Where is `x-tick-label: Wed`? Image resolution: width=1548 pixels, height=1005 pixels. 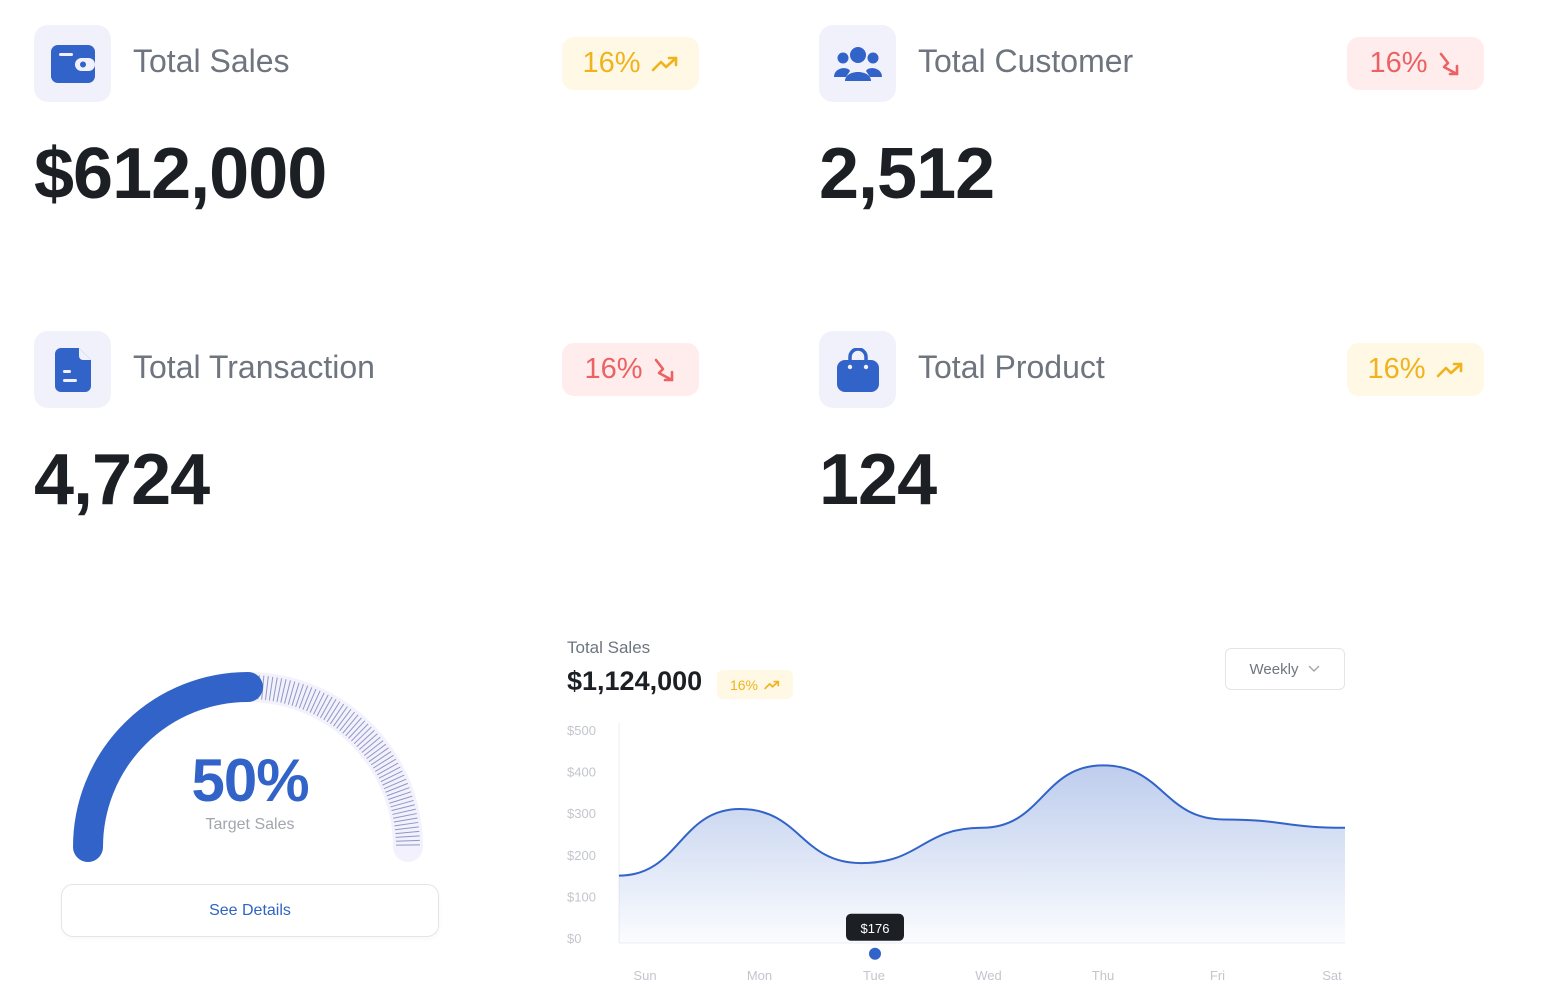 x-tick-label: Wed is located at coordinates (988, 975).